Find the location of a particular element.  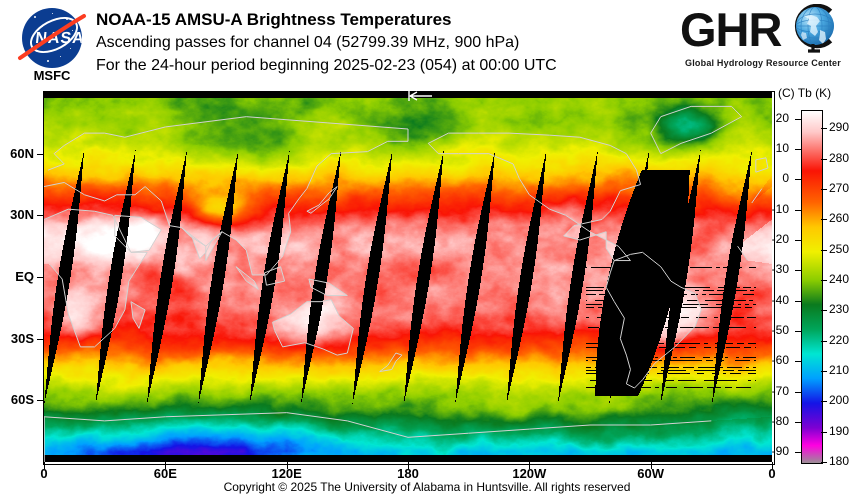

y-axis-label: 30N is located at coordinates (22, 215).